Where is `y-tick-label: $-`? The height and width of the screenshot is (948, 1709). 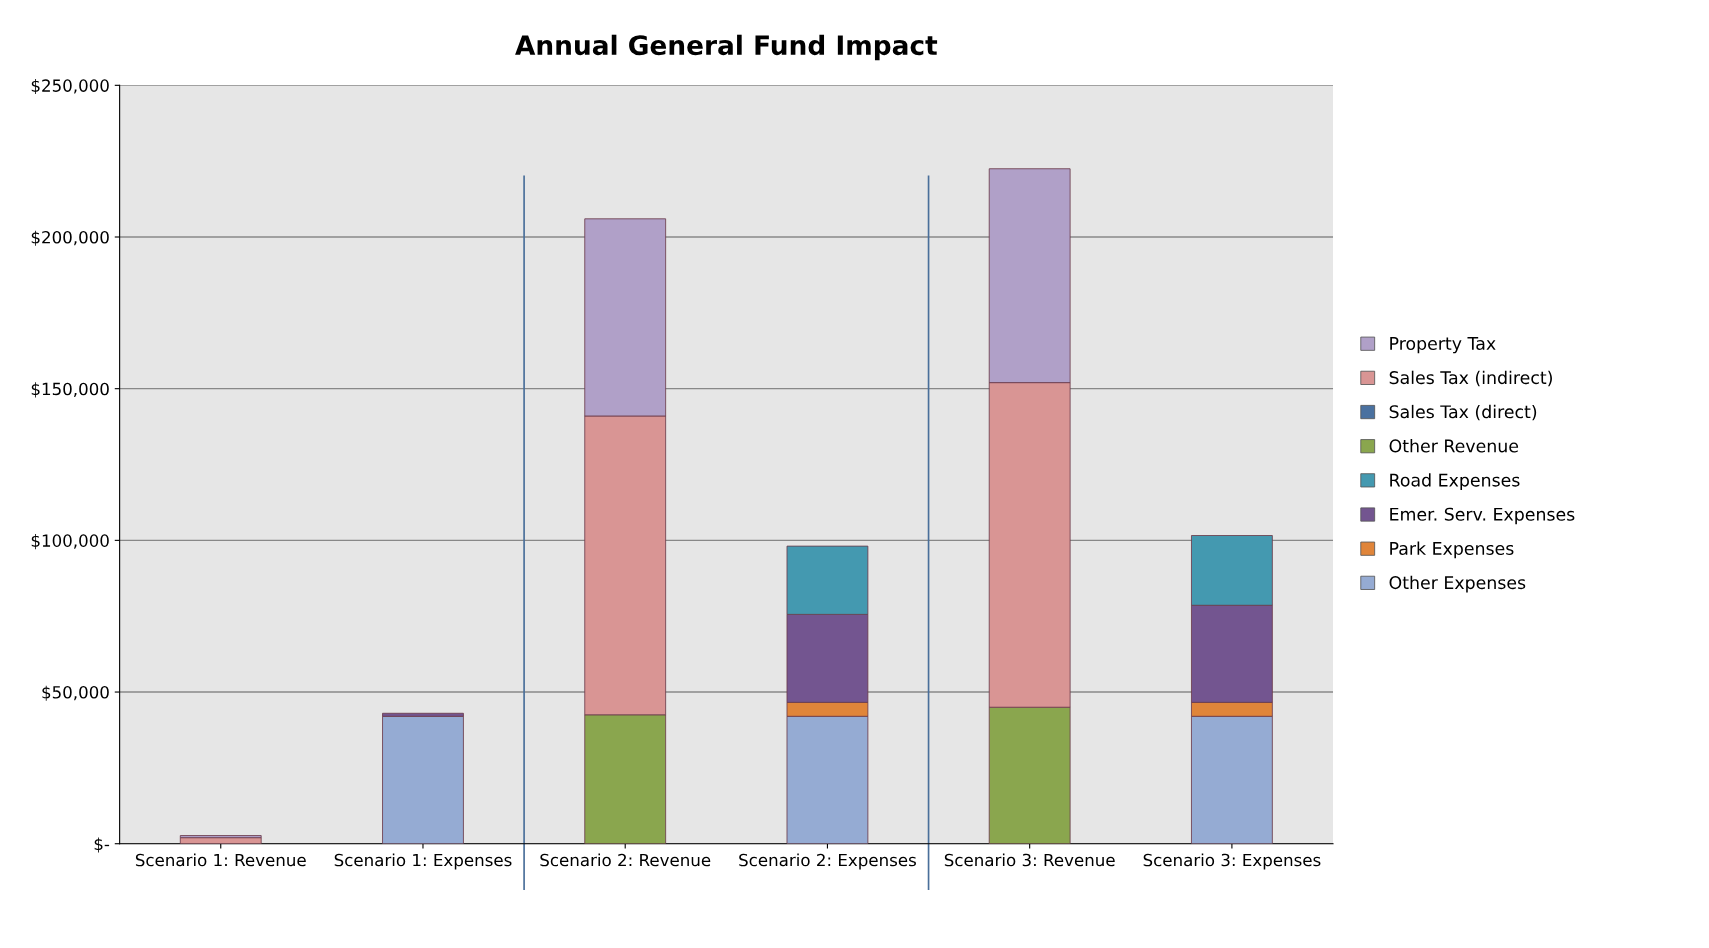
y-tick-label: $- is located at coordinates (102, 845).